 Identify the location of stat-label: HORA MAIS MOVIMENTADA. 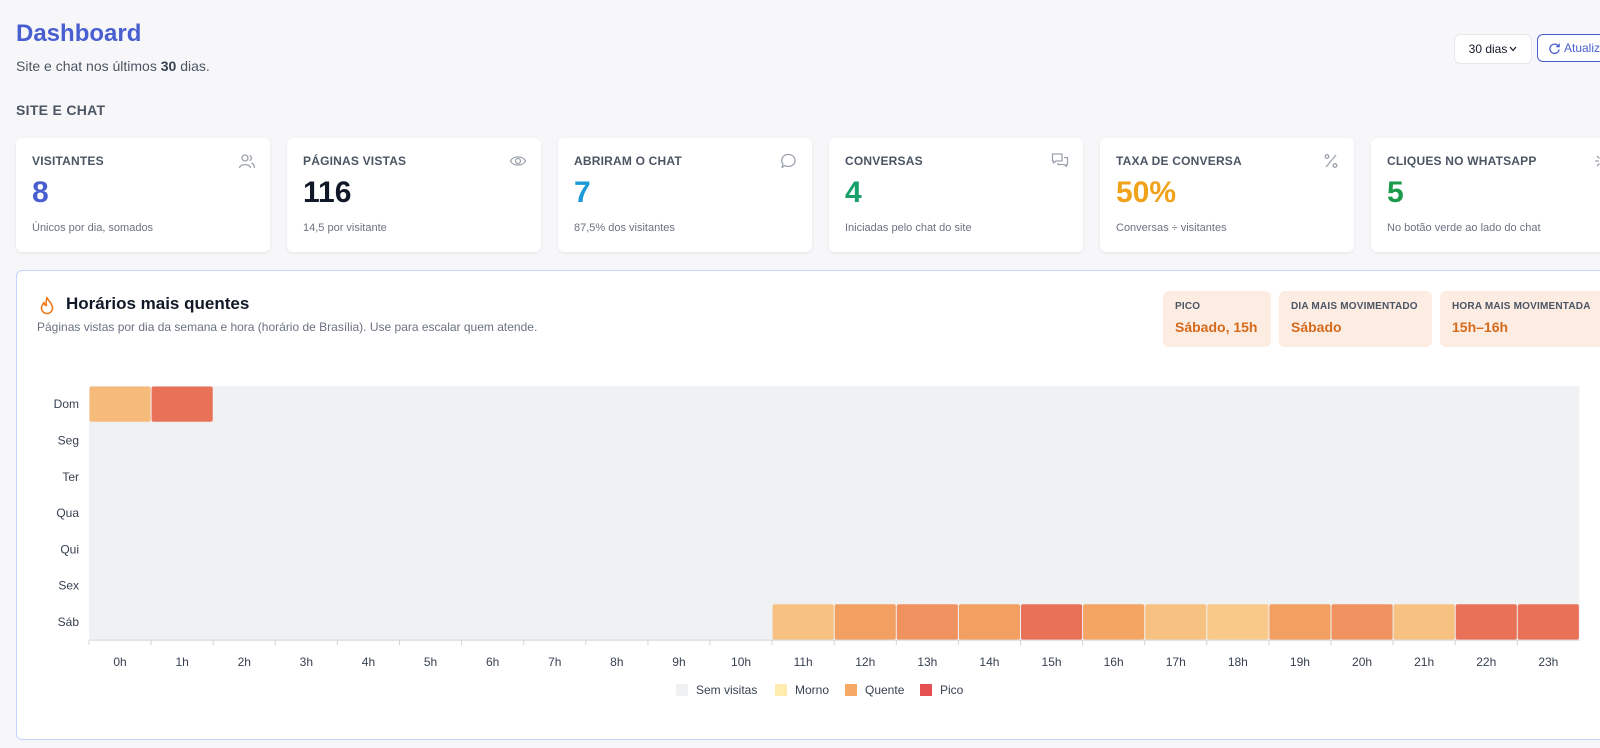
(1521, 306).